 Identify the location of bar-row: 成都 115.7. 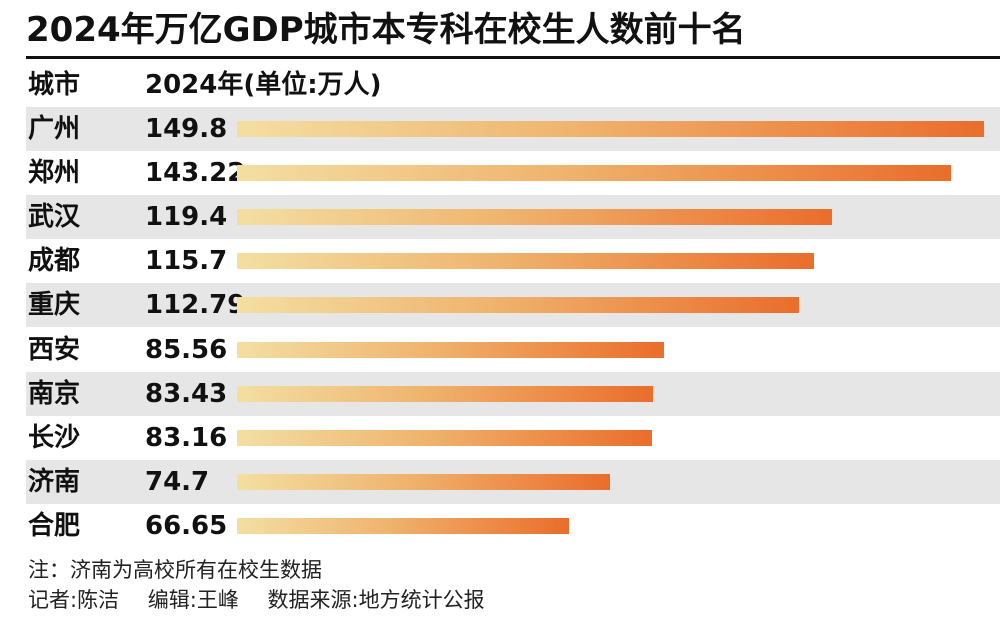
(513, 261).